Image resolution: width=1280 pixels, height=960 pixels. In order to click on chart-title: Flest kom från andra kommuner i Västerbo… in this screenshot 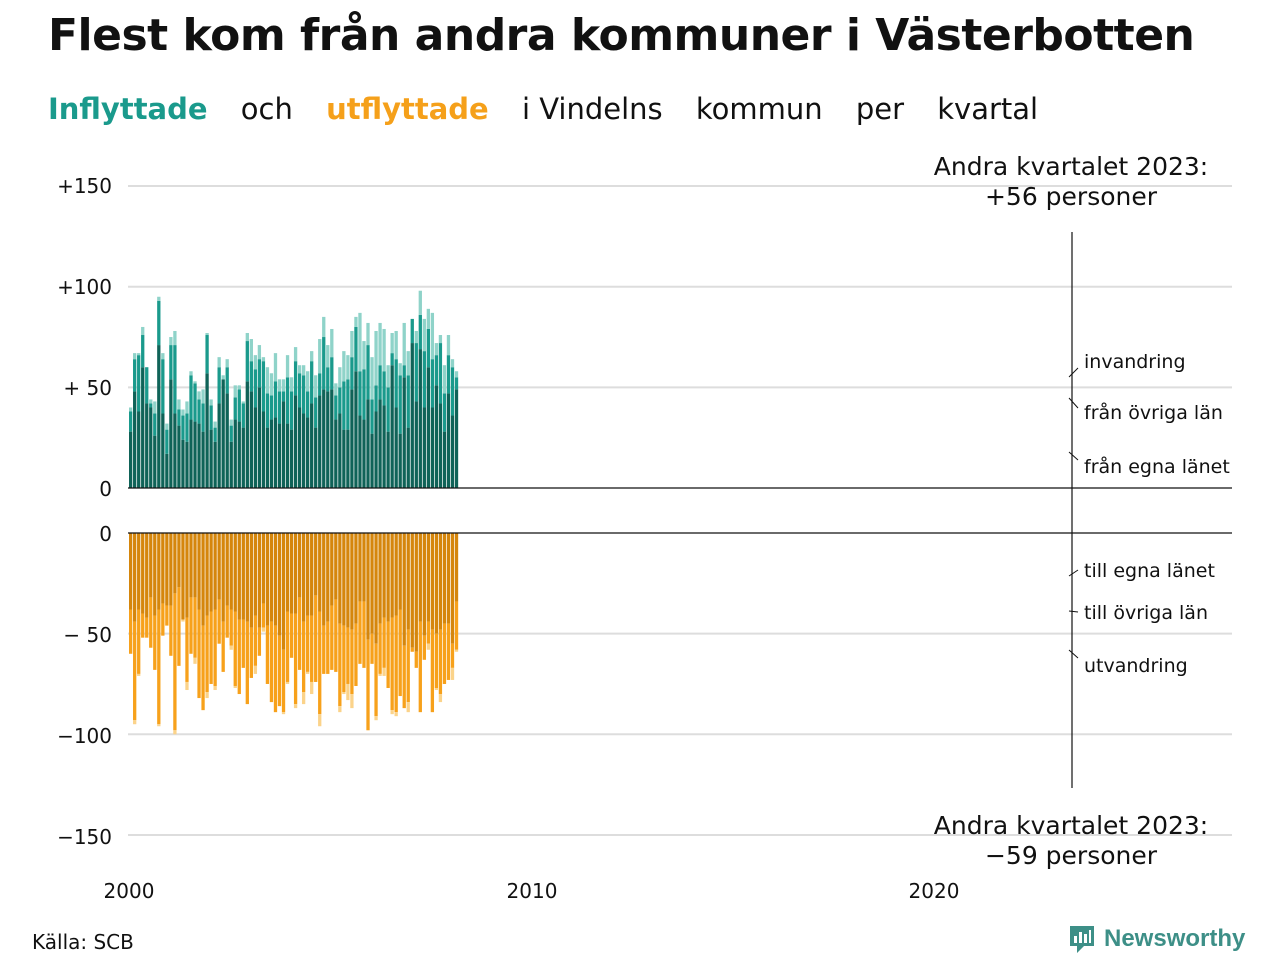, I will do `click(621, 35)`.